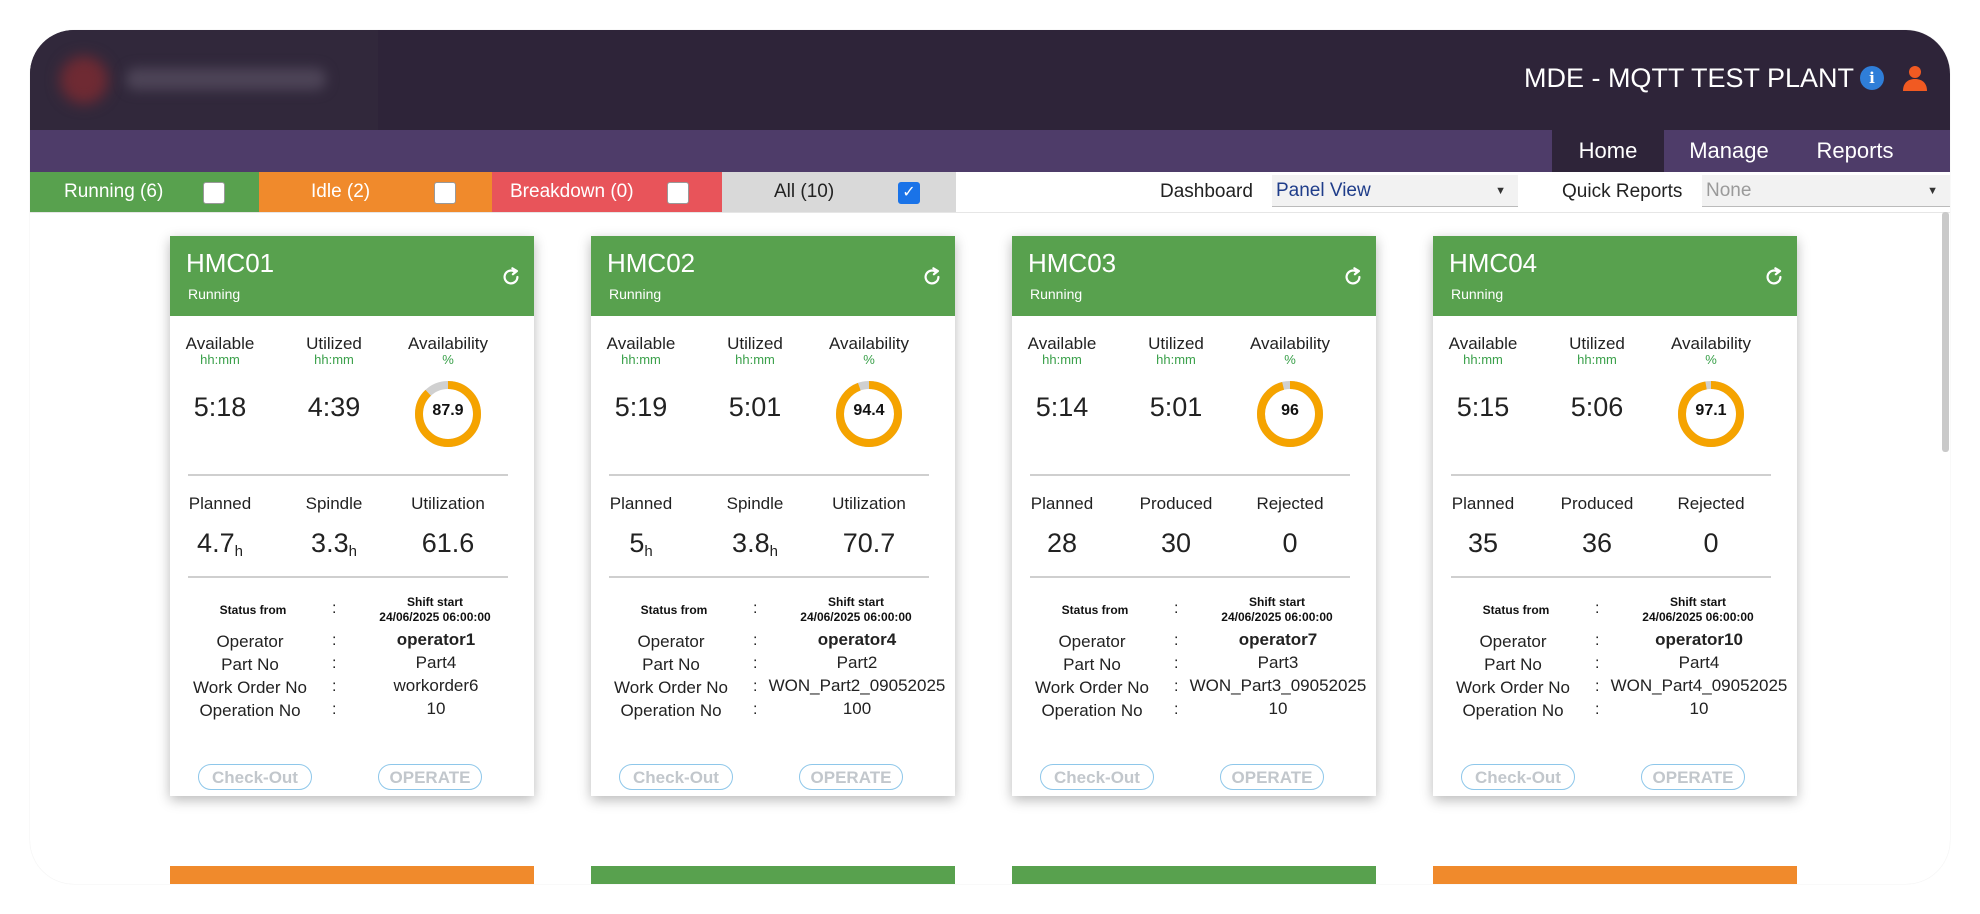  I want to click on machine-name: HMC01, so click(230, 263).